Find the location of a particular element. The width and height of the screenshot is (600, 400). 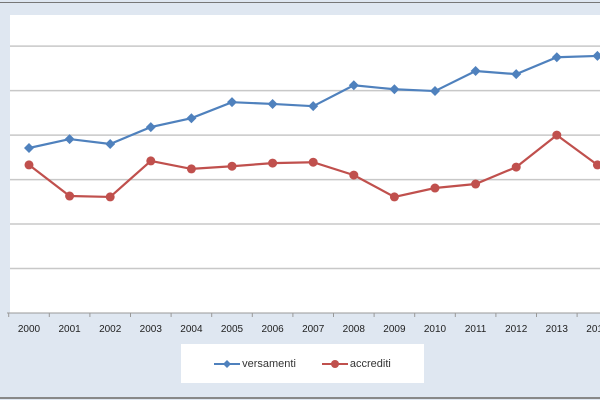

x-tick-label: 2011 is located at coordinates (476, 329).